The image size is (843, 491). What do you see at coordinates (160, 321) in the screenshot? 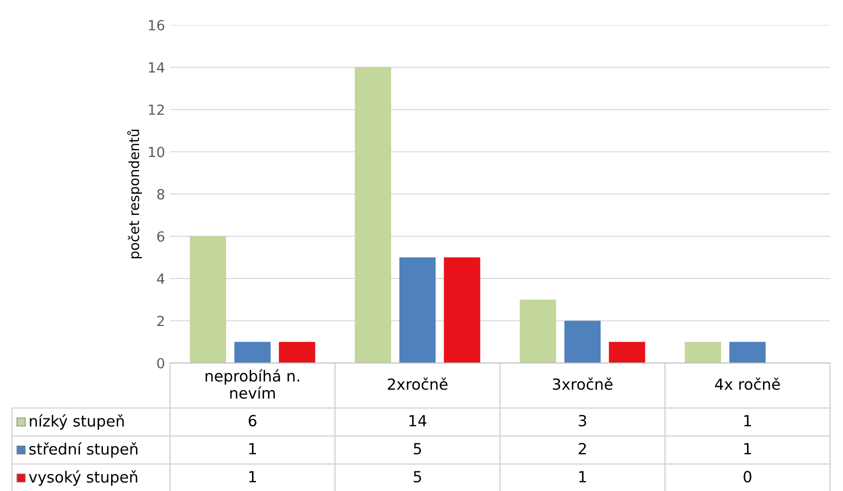
I see `y-tick-label: 2` at bounding box center [160, 321].